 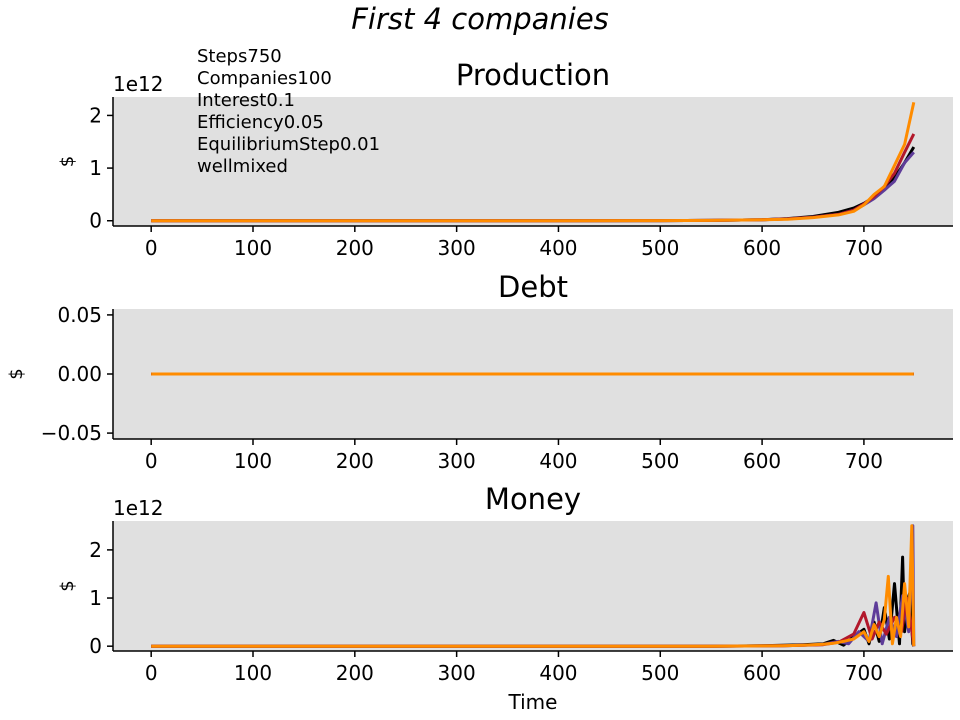 What do you see at coordinates (533, 75) in the screenshot?
I see `panel-title: Production` at bounding box center [533, 75].